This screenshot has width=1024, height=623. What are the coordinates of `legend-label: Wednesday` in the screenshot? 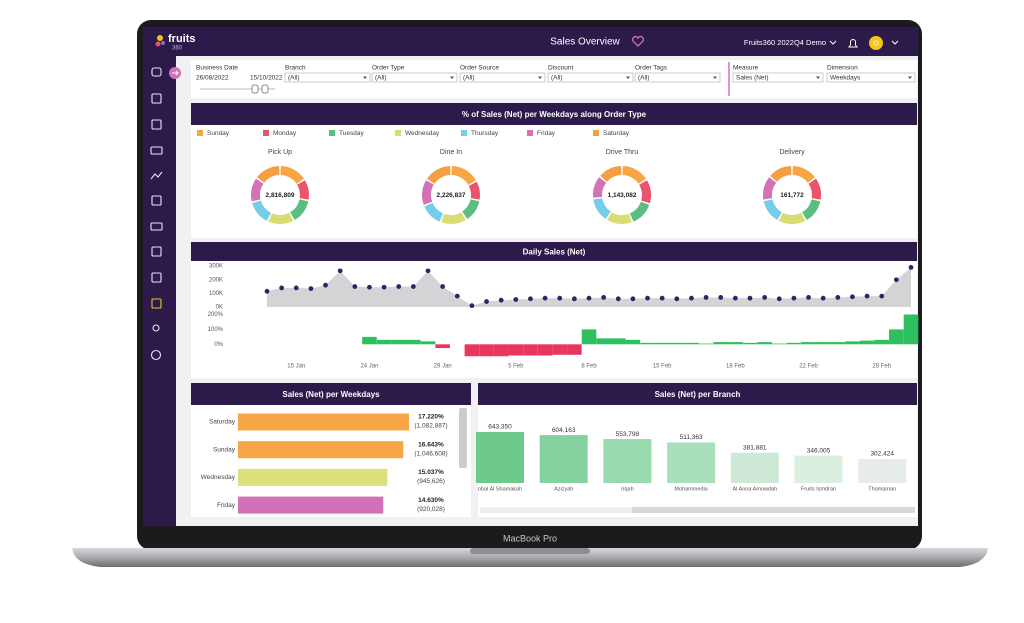 It's located at (422, 133).